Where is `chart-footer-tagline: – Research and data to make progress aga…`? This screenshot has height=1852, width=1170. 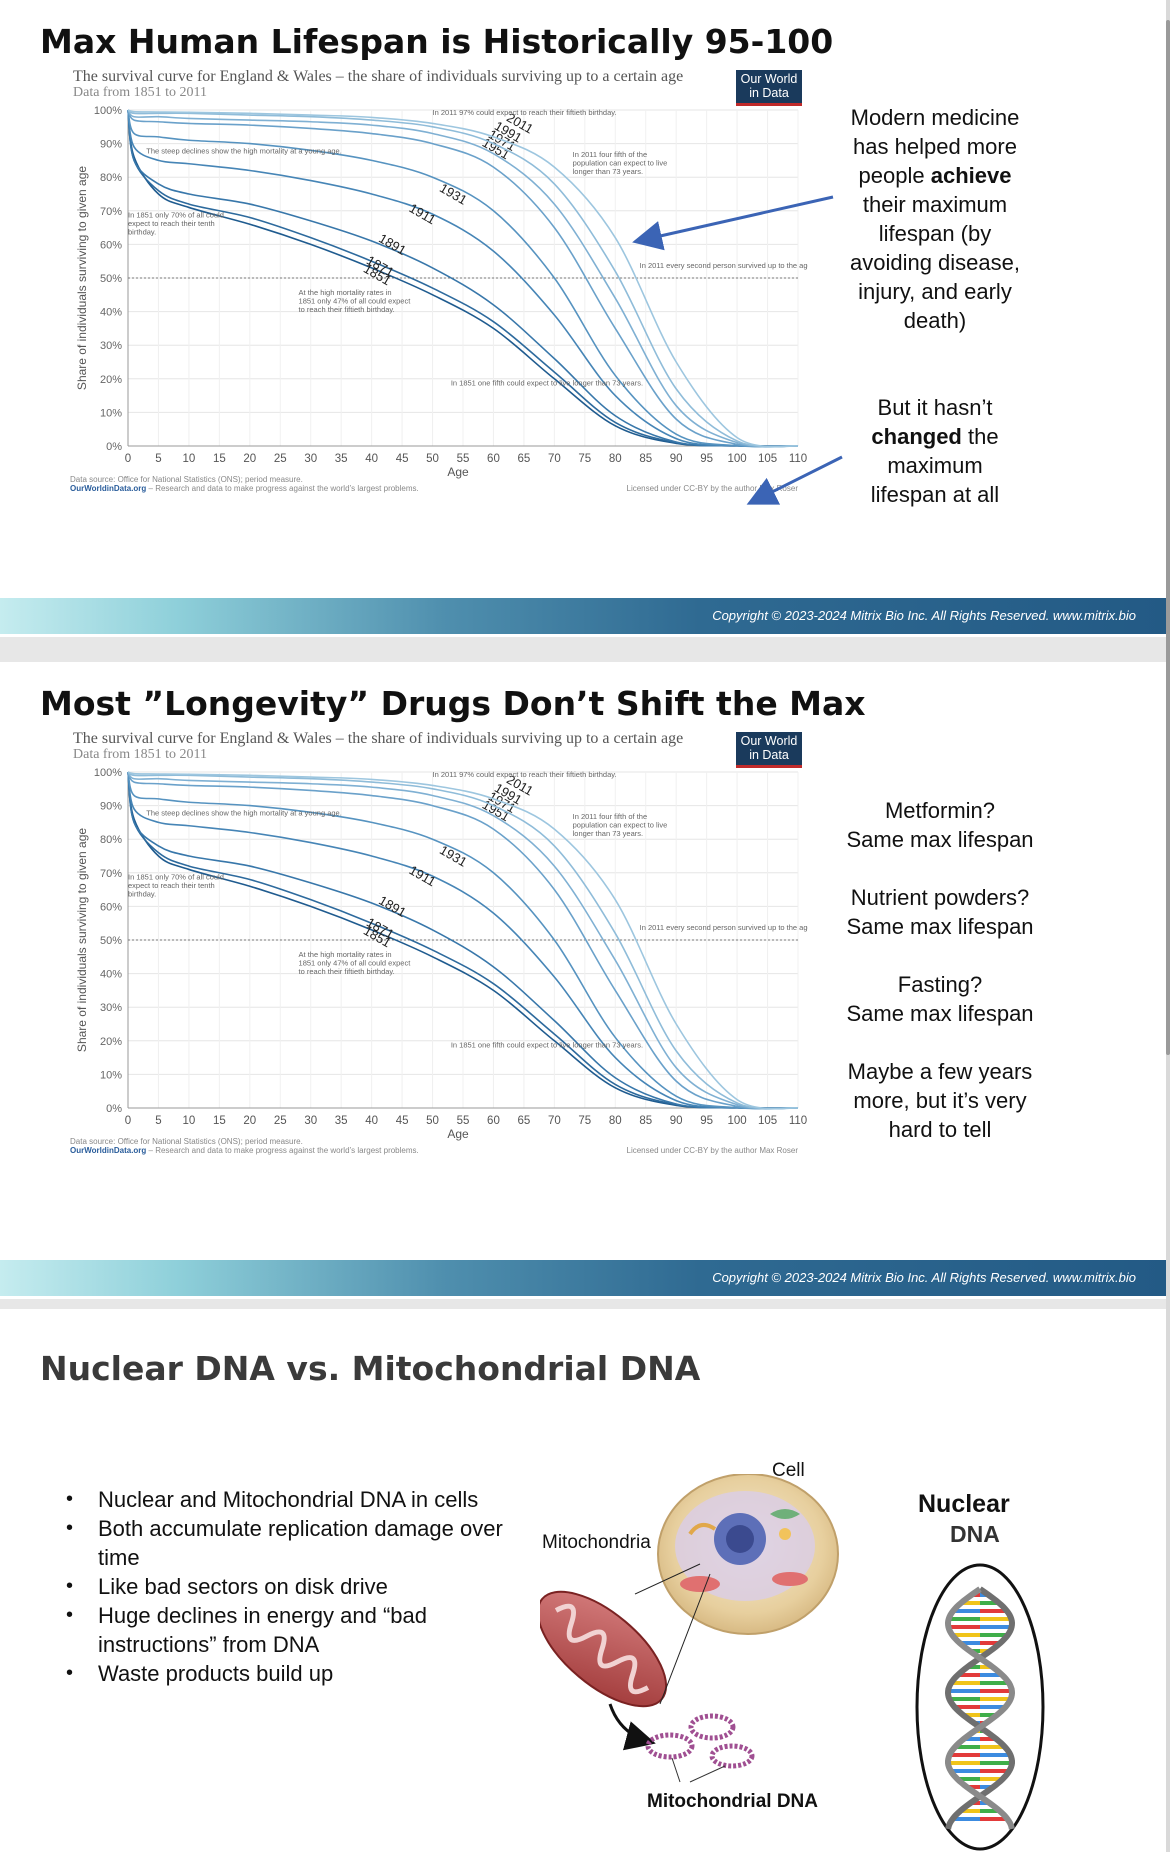 chart-footer-tagline: – Research and data to make progress aga… is located at coordinates (282, 488).